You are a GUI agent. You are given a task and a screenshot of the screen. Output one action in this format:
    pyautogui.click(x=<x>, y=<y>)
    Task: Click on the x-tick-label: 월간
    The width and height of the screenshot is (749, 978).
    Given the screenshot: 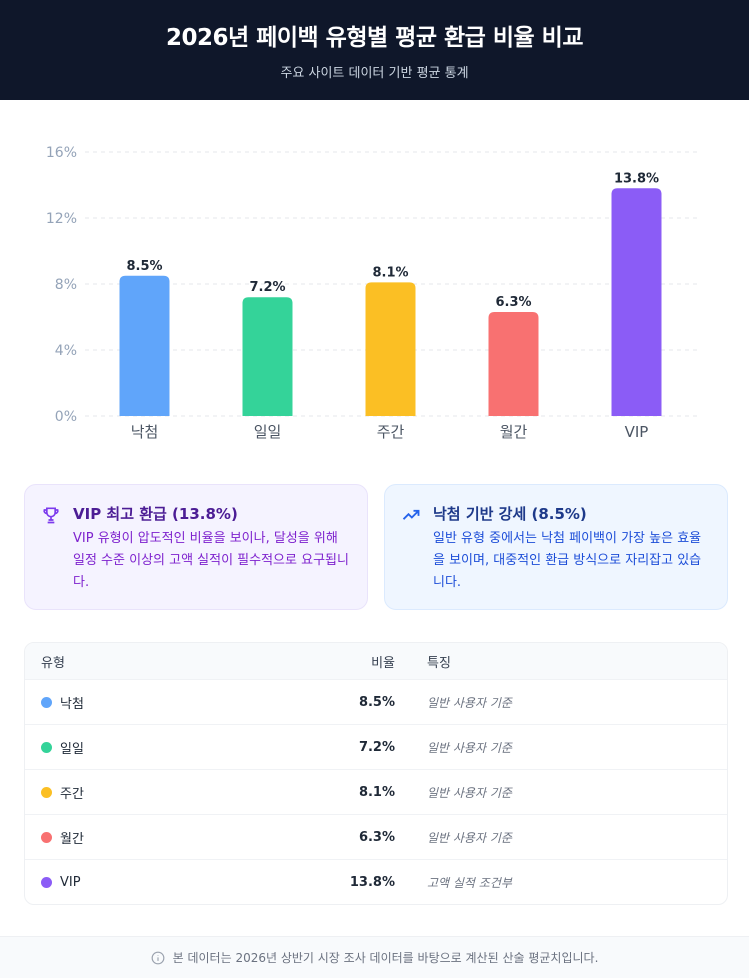 What is the action you would take?
    pyautogui.click(x=514, y=432)
    